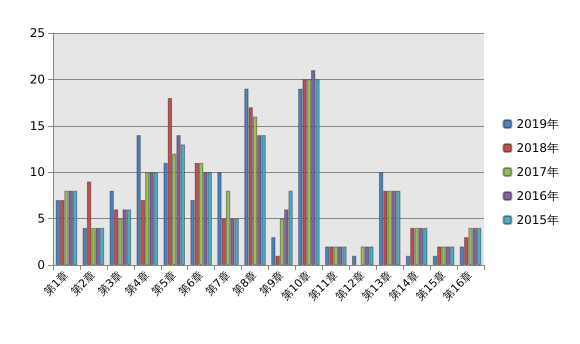 The image size is (580, 344). What do you see at coordinates (37, 125) in the screenshot?
I see `y-tick-label: 15` at bounding box center [37, 125].